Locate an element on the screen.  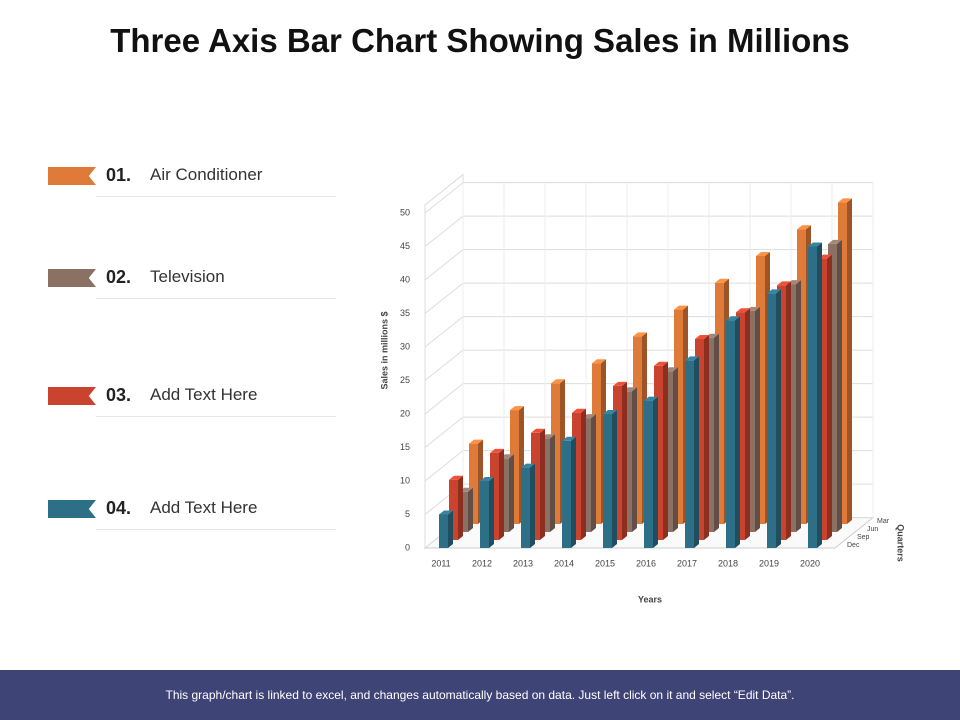
legend-number: 04. is located at coordinates (119, 508).